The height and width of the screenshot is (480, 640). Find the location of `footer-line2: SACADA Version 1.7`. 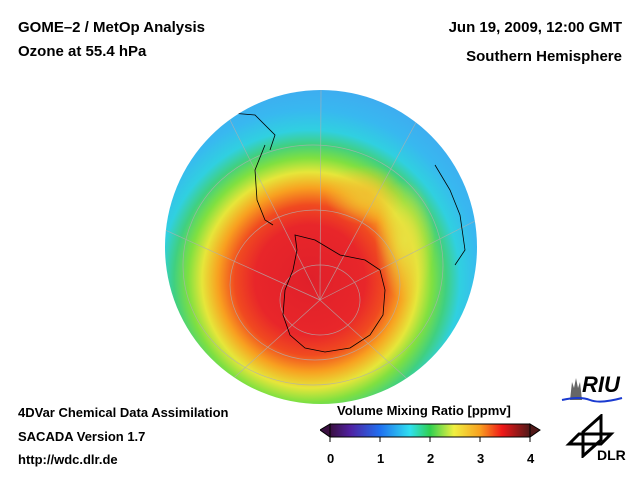

footer-line2: SACADA Version 1.7 is located at coordinates (82, 436).